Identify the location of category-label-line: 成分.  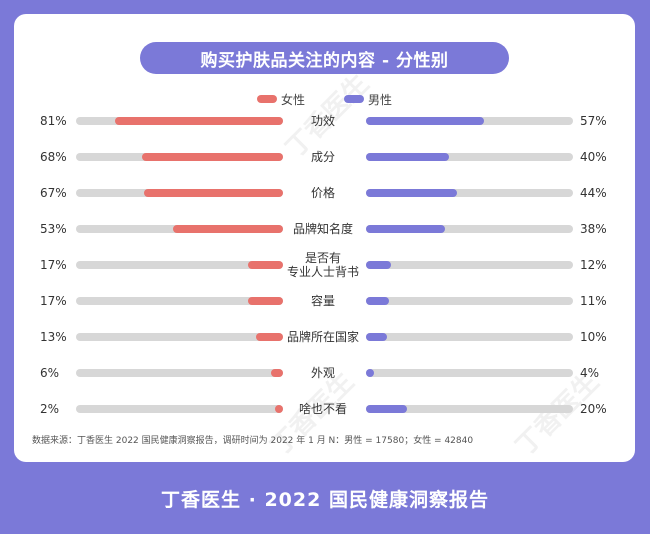
(322, 157).